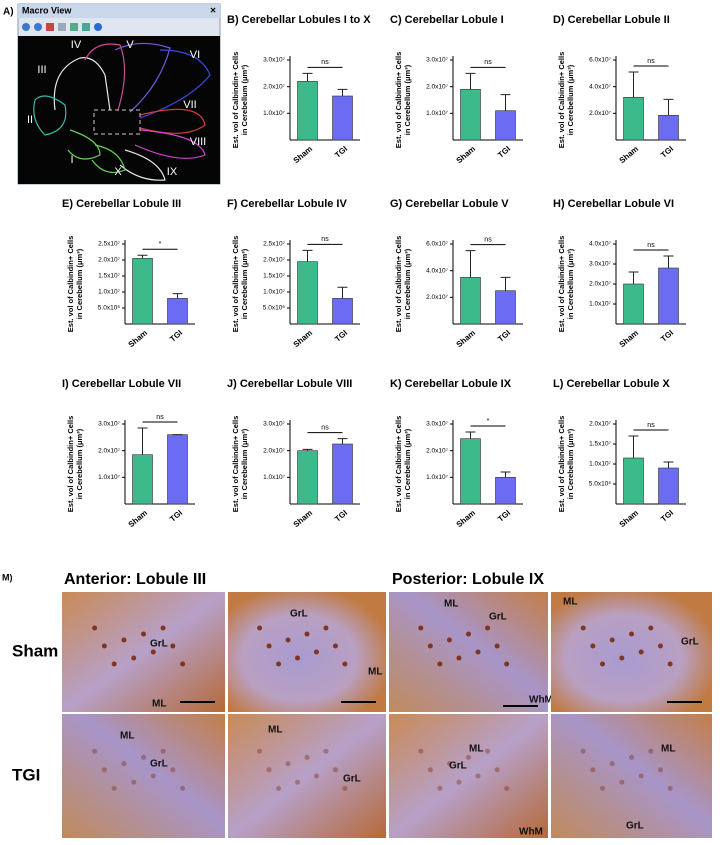  Describe the element at coordinates (232, 384) in the screenshot. I see `panel-label: J)` at that location.